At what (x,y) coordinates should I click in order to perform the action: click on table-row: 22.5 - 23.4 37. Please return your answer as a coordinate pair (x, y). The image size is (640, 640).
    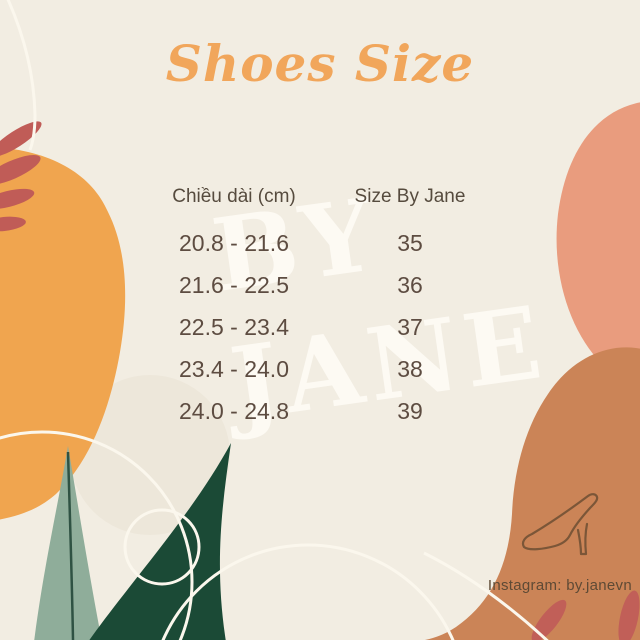
    Looking at the image, I should click on (316, 327).